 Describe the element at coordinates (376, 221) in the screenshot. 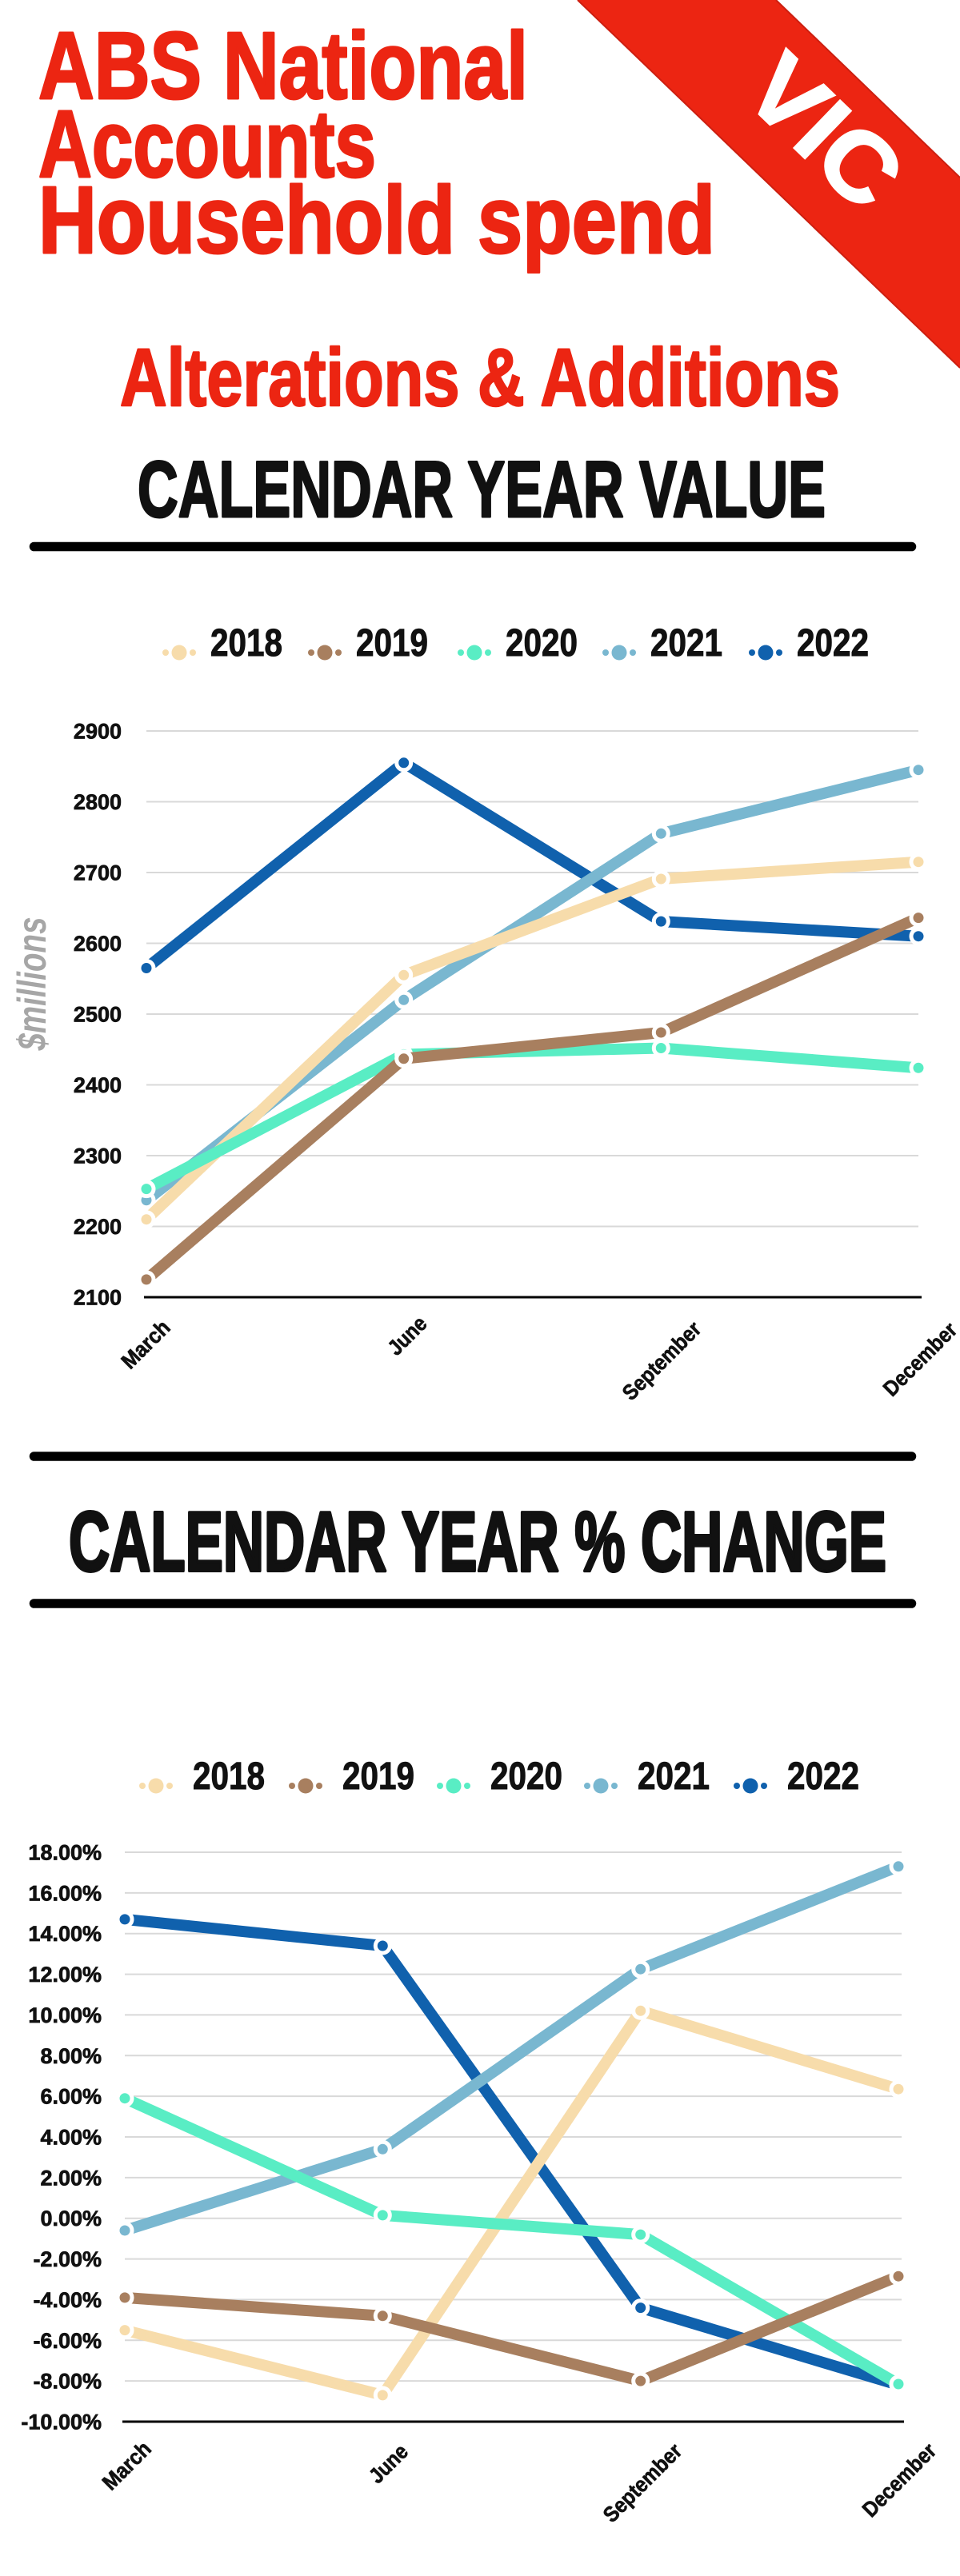

I see `svg-text: Household spend` at that location.